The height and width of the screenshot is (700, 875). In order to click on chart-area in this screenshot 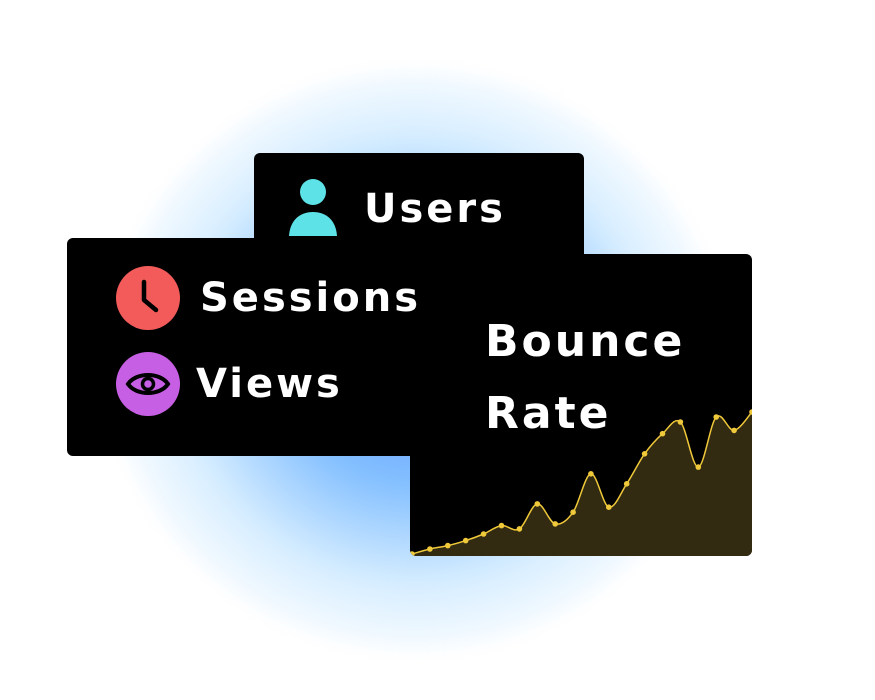, I will do `click(582, 484)`.